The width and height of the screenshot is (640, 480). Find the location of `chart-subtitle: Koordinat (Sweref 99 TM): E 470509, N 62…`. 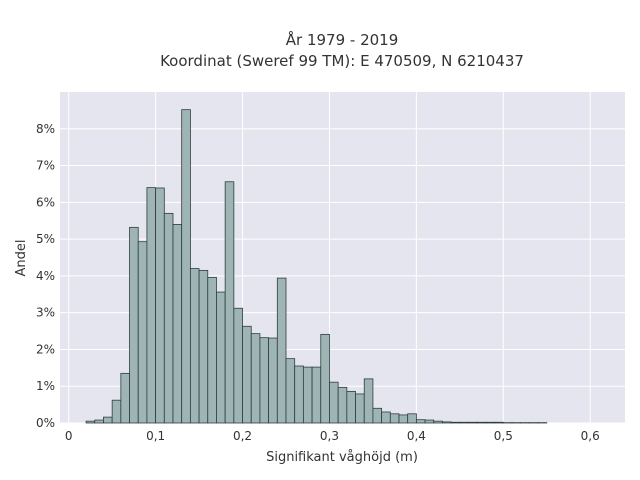

chart-subtitle: Koordinat (Sweref 99 TM): E 470509, N 62… is located at coordinates (342, 61).